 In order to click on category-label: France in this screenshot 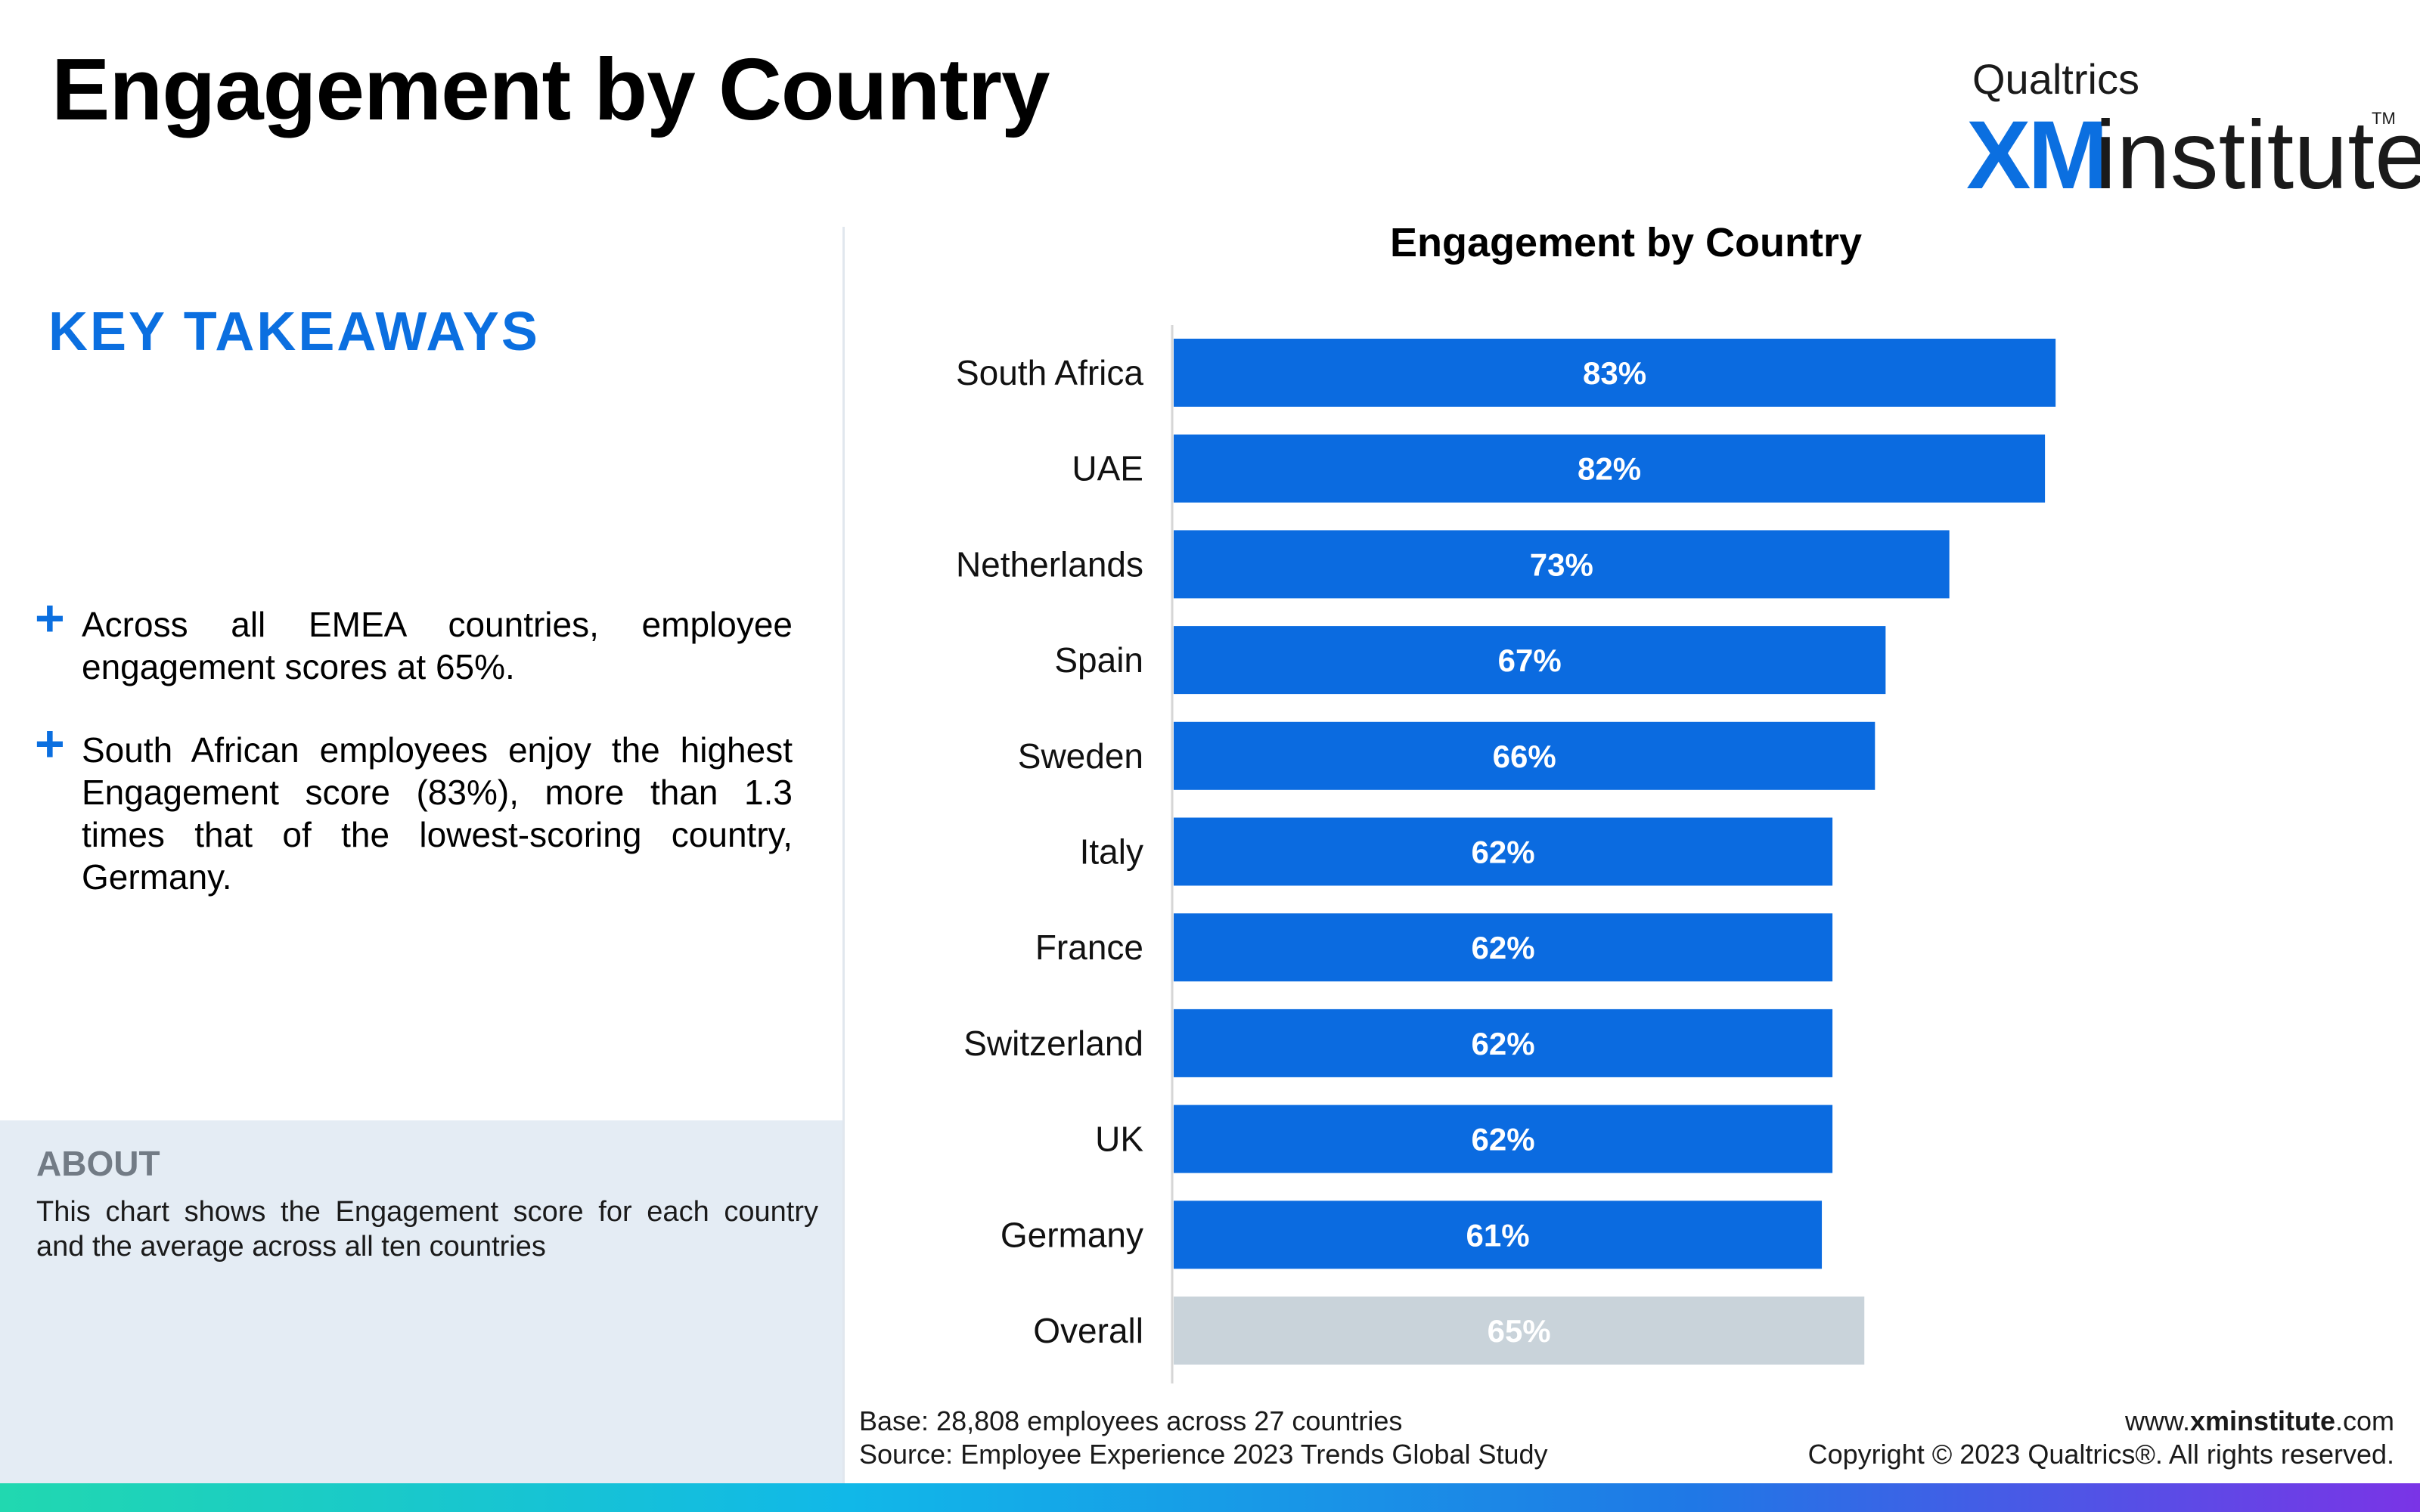, I will do `click(1089, 948)`.